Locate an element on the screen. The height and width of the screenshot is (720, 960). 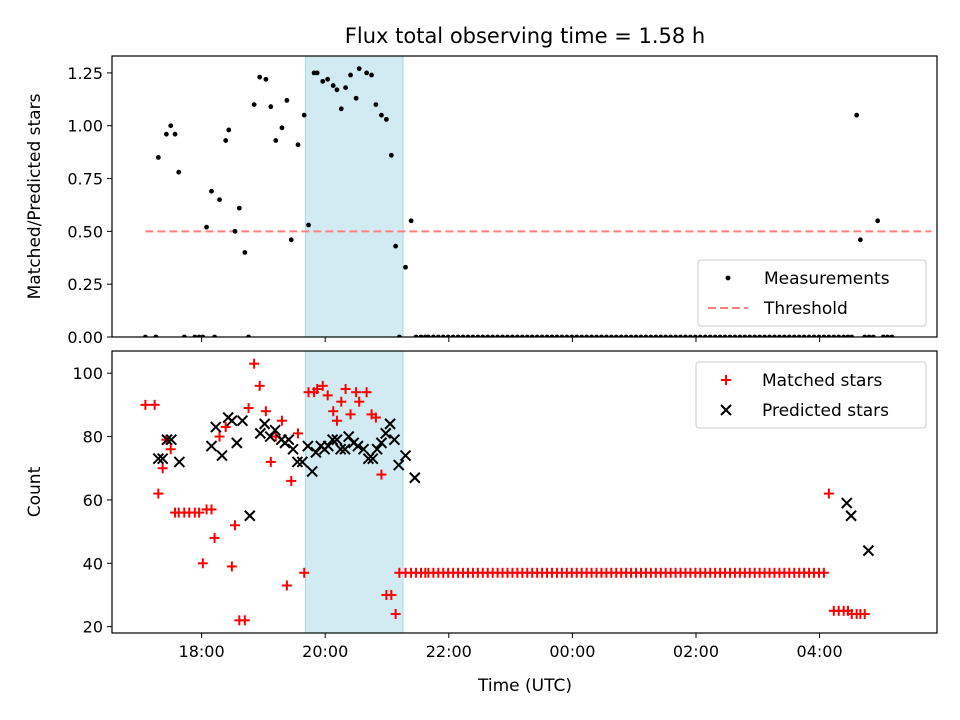
y-tick-label: 60 is located at coordinates (93, 500).